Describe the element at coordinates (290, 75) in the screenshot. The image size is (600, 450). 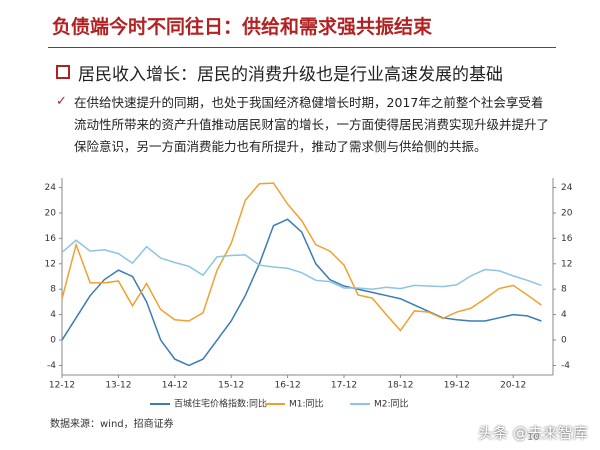
I see `subtitle: 居民收入增长：居民的消费升级也是行业高速发展的基础` at that location.